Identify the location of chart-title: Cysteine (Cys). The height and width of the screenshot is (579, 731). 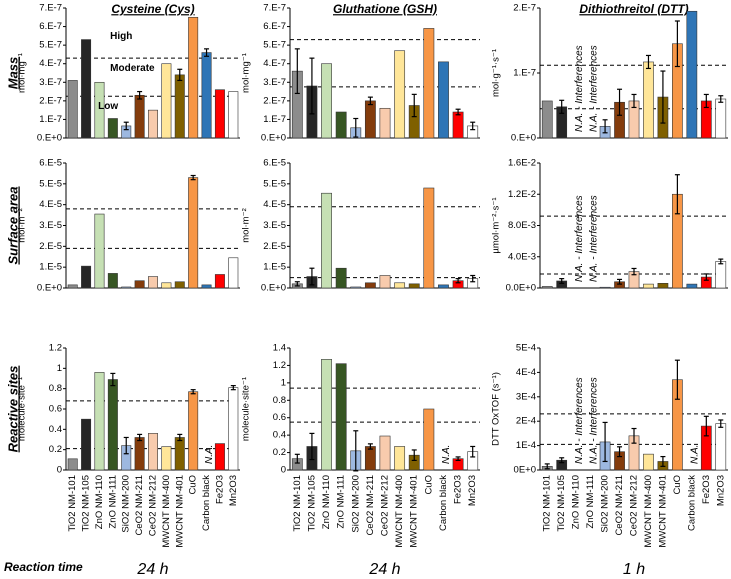
(152, 9).